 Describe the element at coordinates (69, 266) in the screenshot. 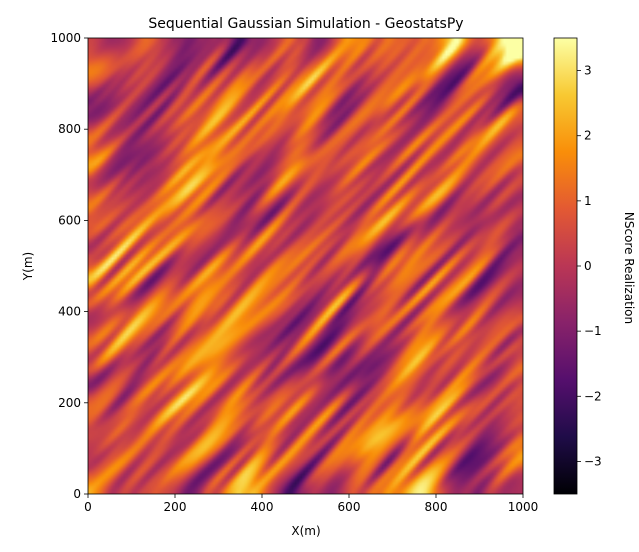

I see `y-axis: 0 200 400 600 800 1000` at that location.